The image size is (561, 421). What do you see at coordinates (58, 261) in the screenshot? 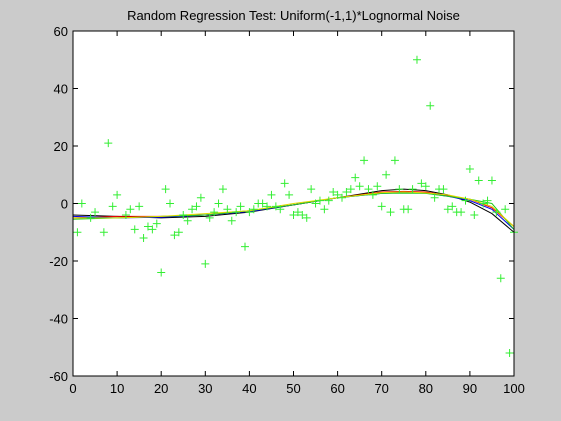
I see `y-tick-label: -20` at bounding box center [58, 261].